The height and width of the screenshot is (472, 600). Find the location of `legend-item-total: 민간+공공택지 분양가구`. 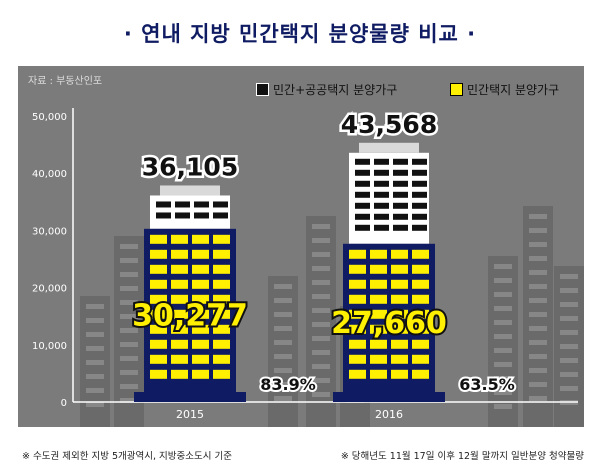

legend-item-total: 민간+공공택지 분양가구 is located at coordinates (326, 89).